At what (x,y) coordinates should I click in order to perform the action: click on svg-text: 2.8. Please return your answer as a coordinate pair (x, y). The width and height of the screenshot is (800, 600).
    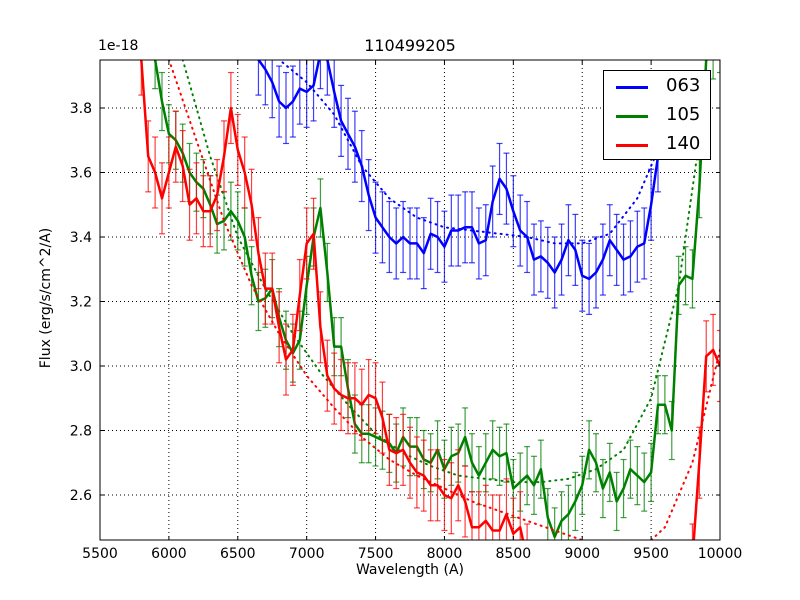
    Looking at the image, I should click on (81, 432).